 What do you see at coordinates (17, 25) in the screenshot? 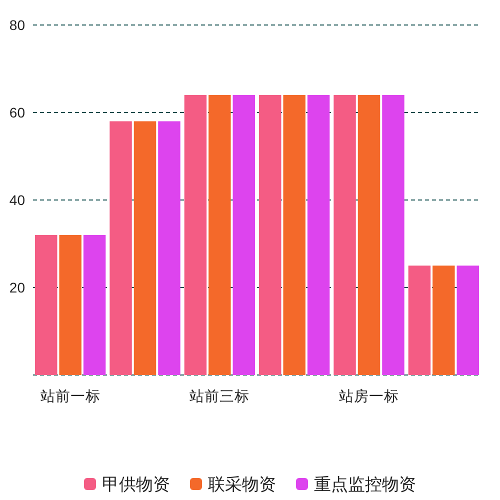
I see `y-tick-label: 80` at bounding box center [17, 25].